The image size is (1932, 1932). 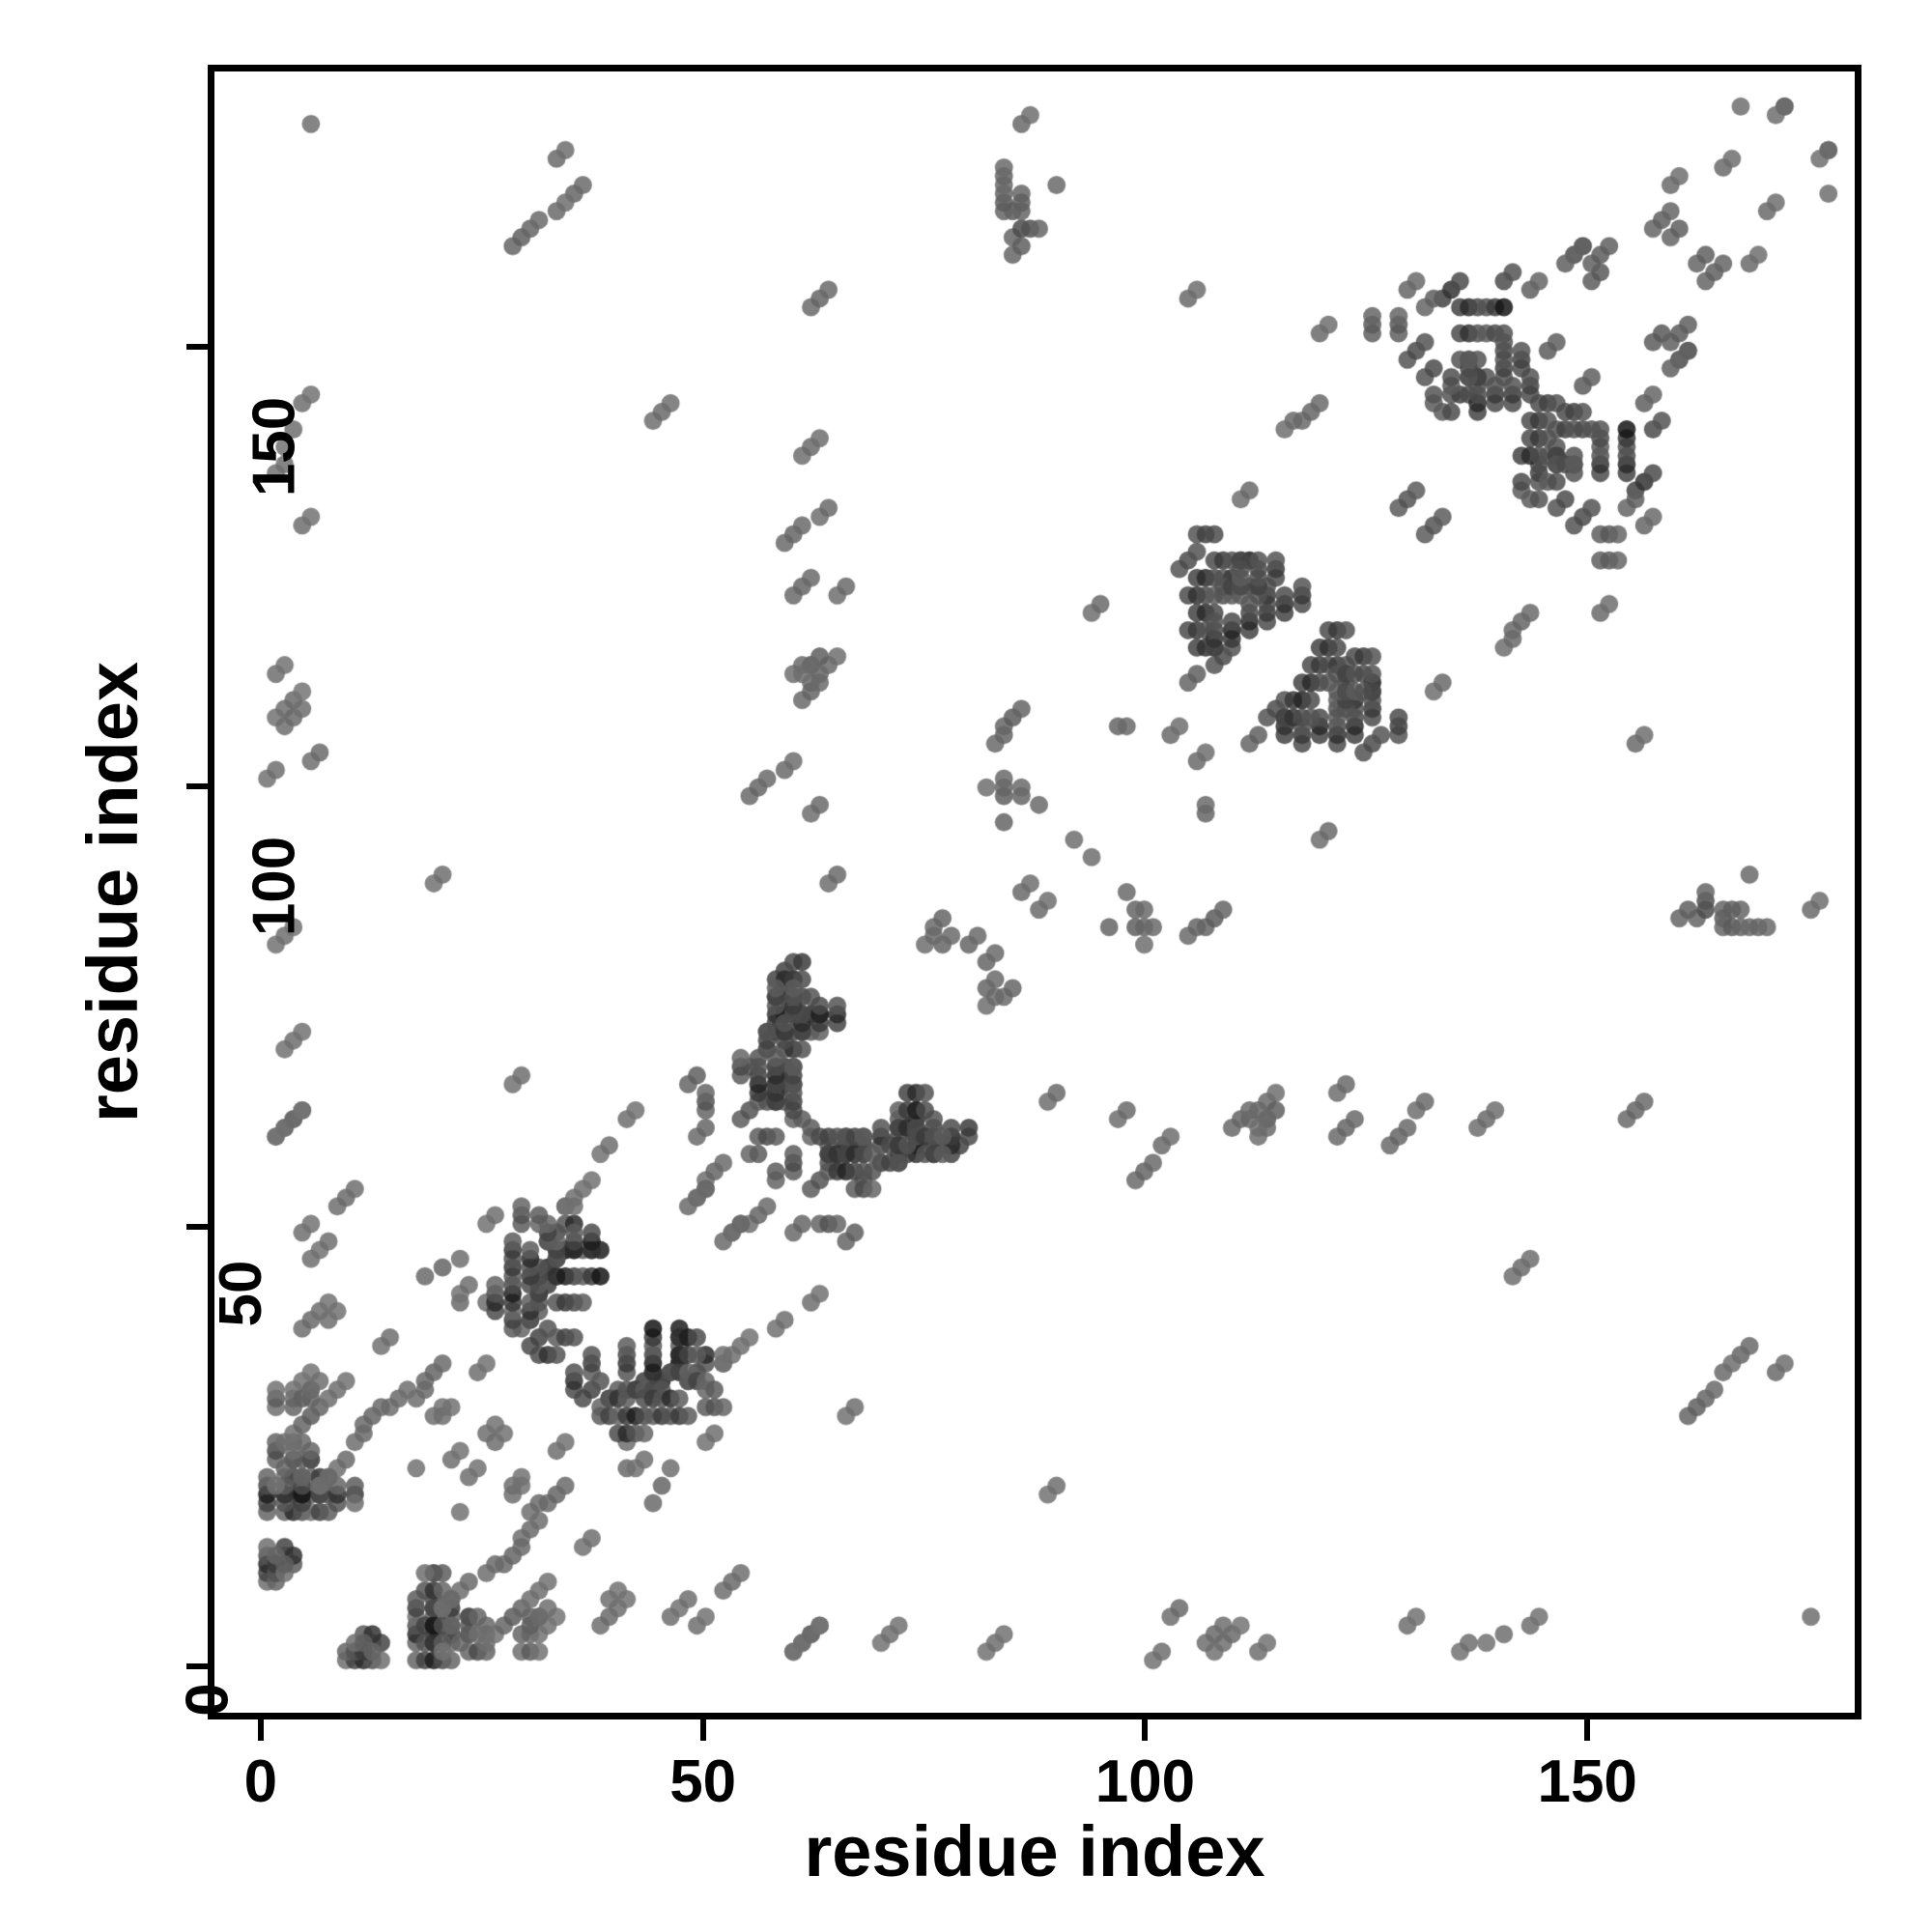 I want to click on x-tick-label: 100, so click(x=1145, y=1781).